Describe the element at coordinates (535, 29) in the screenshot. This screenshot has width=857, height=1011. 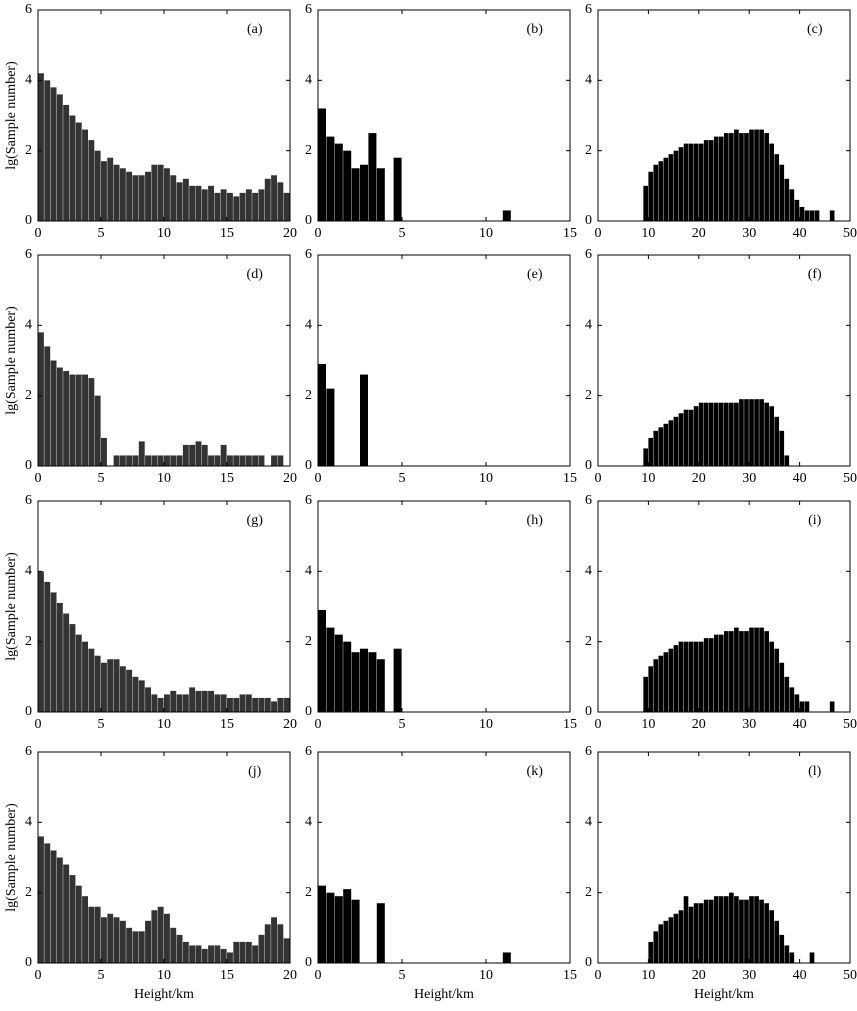
I see `panel-label: (b)` at that location.